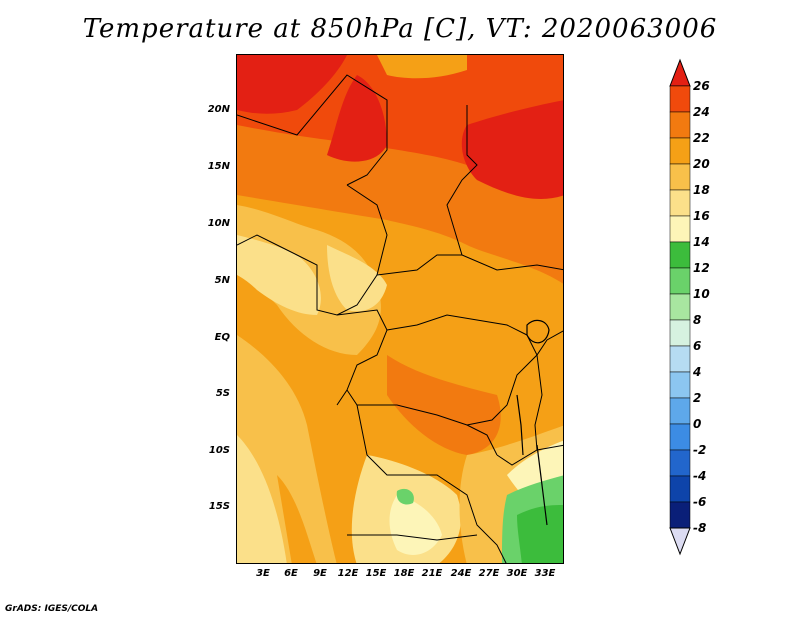  Describe the element at coordinates (545, 573) in the screenshot. I see `lon-label-33e: 33E` at that location.